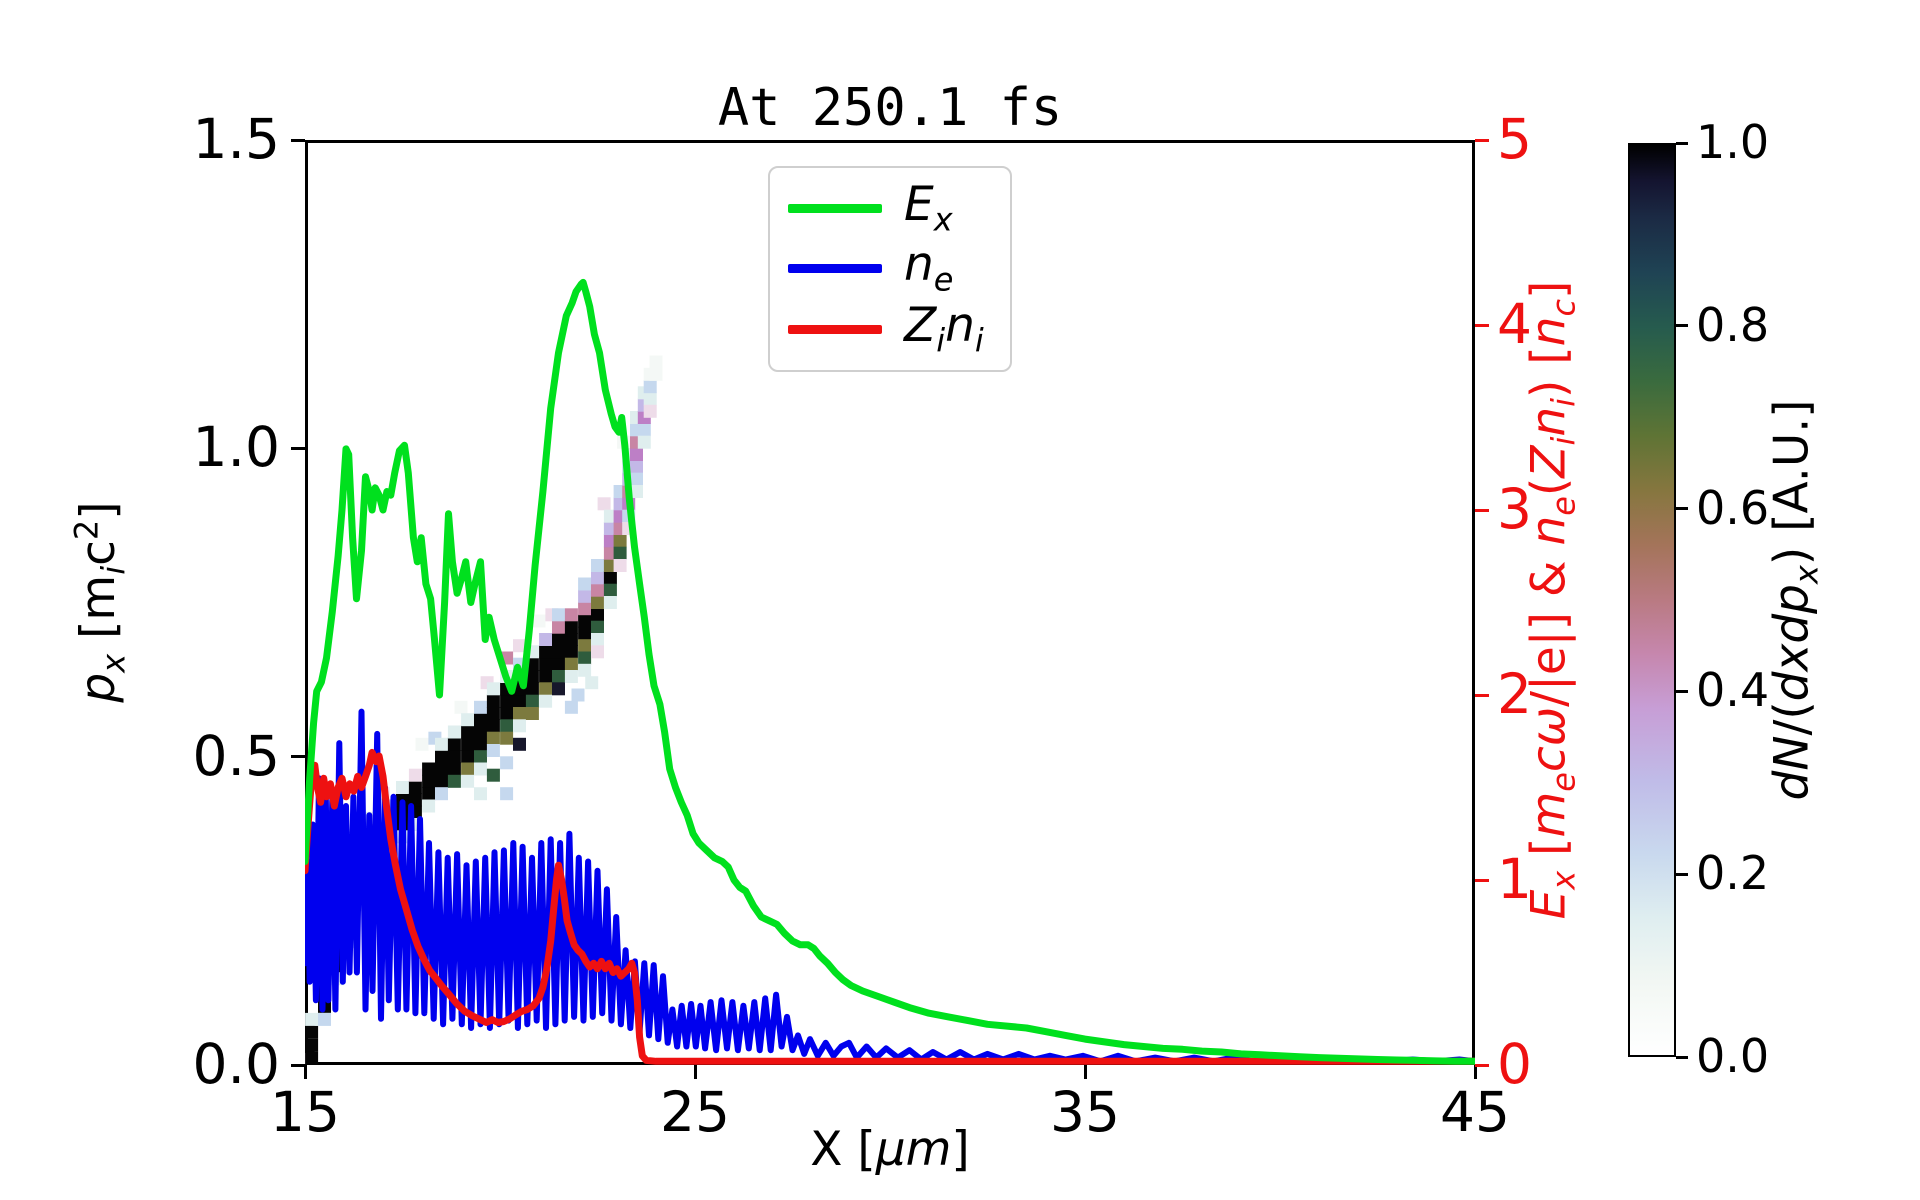  I want to click on x-tick-label: 15, so click(305, 1112).